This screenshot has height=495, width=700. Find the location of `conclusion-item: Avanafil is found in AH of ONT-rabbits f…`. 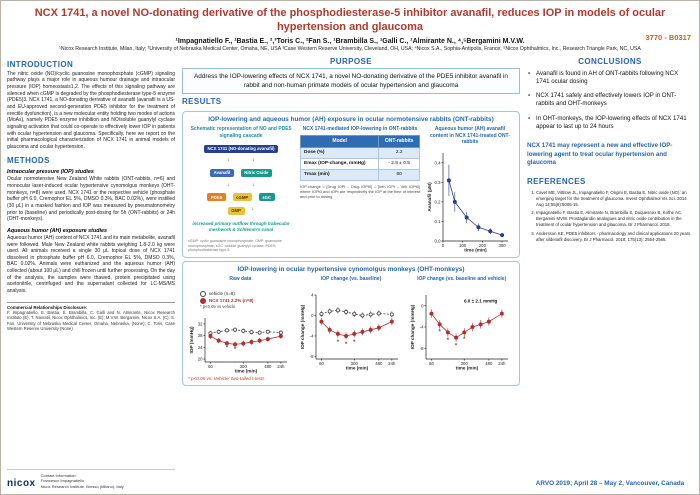

conclusion-item: Avanafil is found in AH of ONT-rabbits f… is located at coordinates (610, 78).